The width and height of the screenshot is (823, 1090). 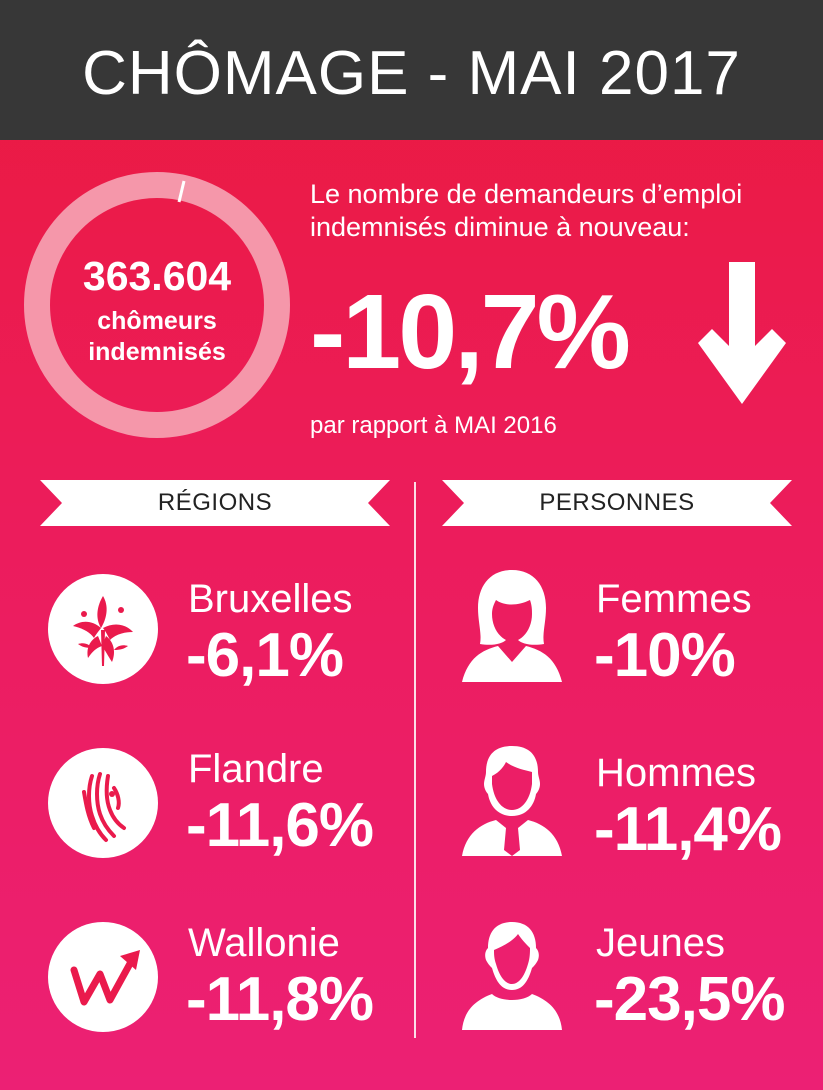 I want to click on ring-graphic, so click(x=157, y=305).